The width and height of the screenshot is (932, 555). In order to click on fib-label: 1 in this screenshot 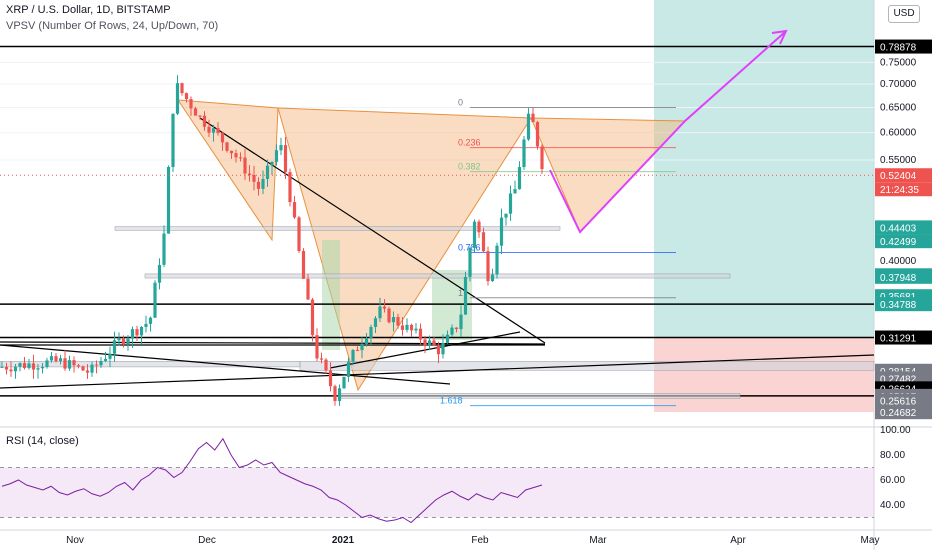, I will do `click(460, 293)`.